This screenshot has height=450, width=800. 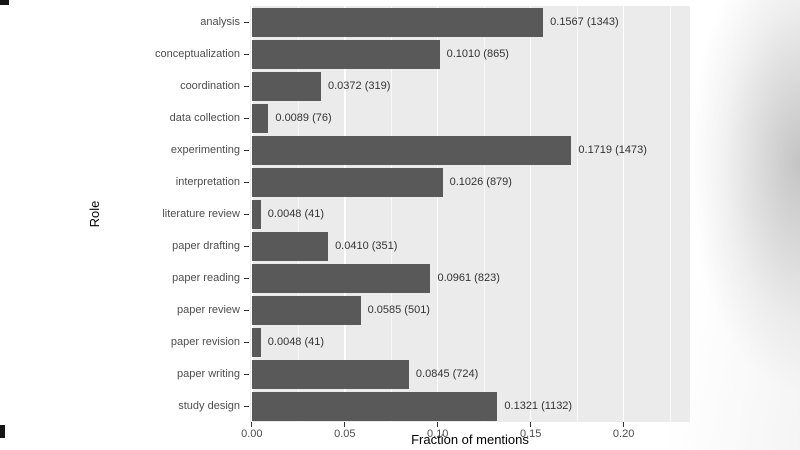 What do you see at coordinates (303, 118) in the screenshot?
I see `bar-value-label-data-collection: 0.0089 (76)` at bounding box center [303, 118].